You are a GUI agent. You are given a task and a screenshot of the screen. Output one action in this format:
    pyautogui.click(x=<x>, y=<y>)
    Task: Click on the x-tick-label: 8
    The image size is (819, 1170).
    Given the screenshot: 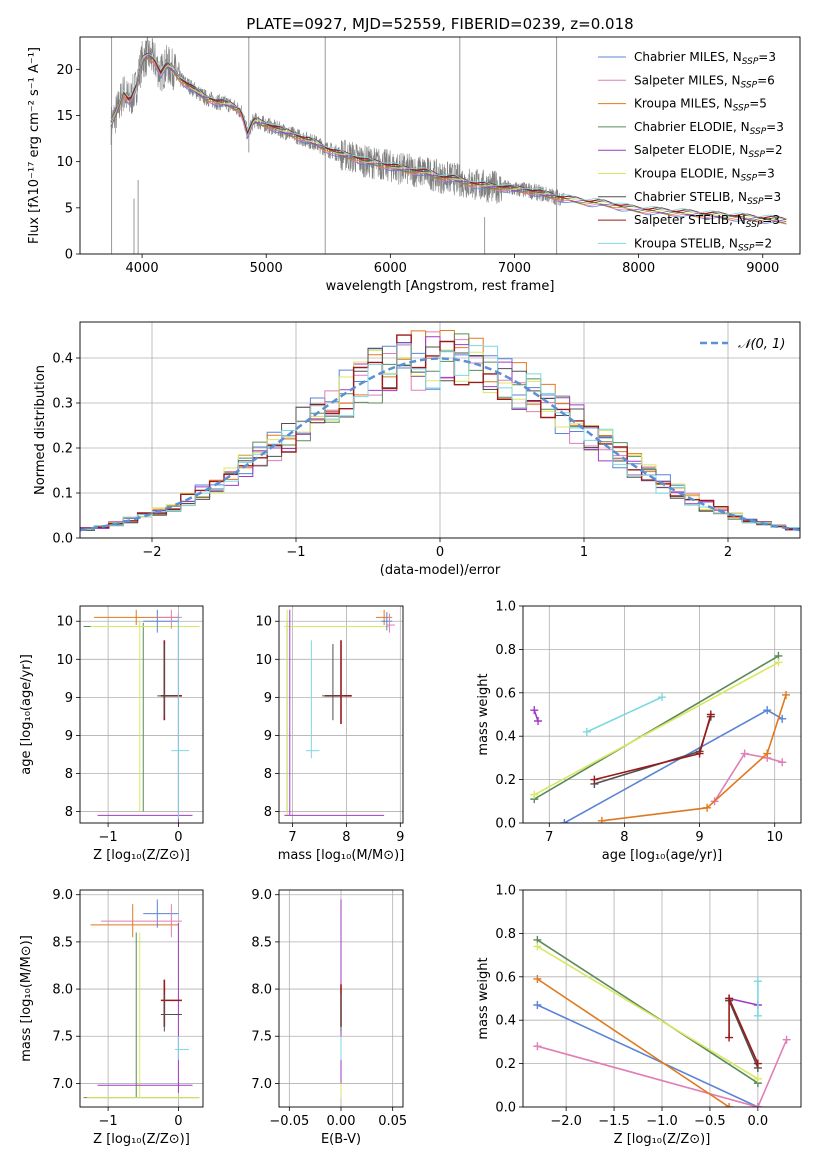 What is the action you would take?
    pyautogui.click(x=624, y=837)
    